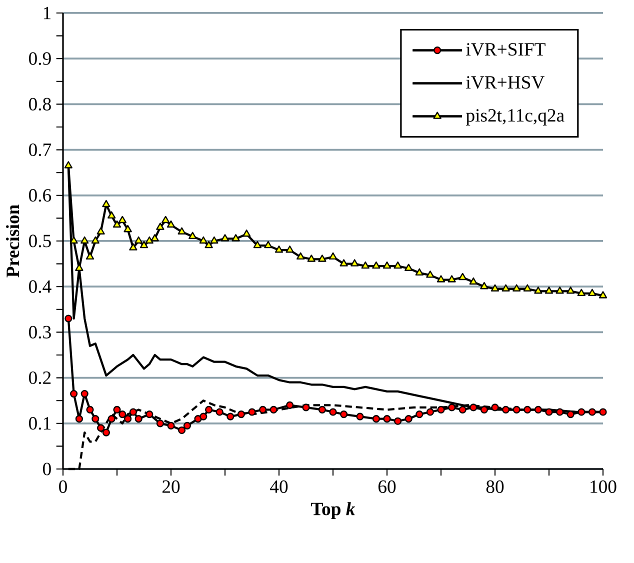  I want to click on y-tick-label: 0.7, so click(40, 149).